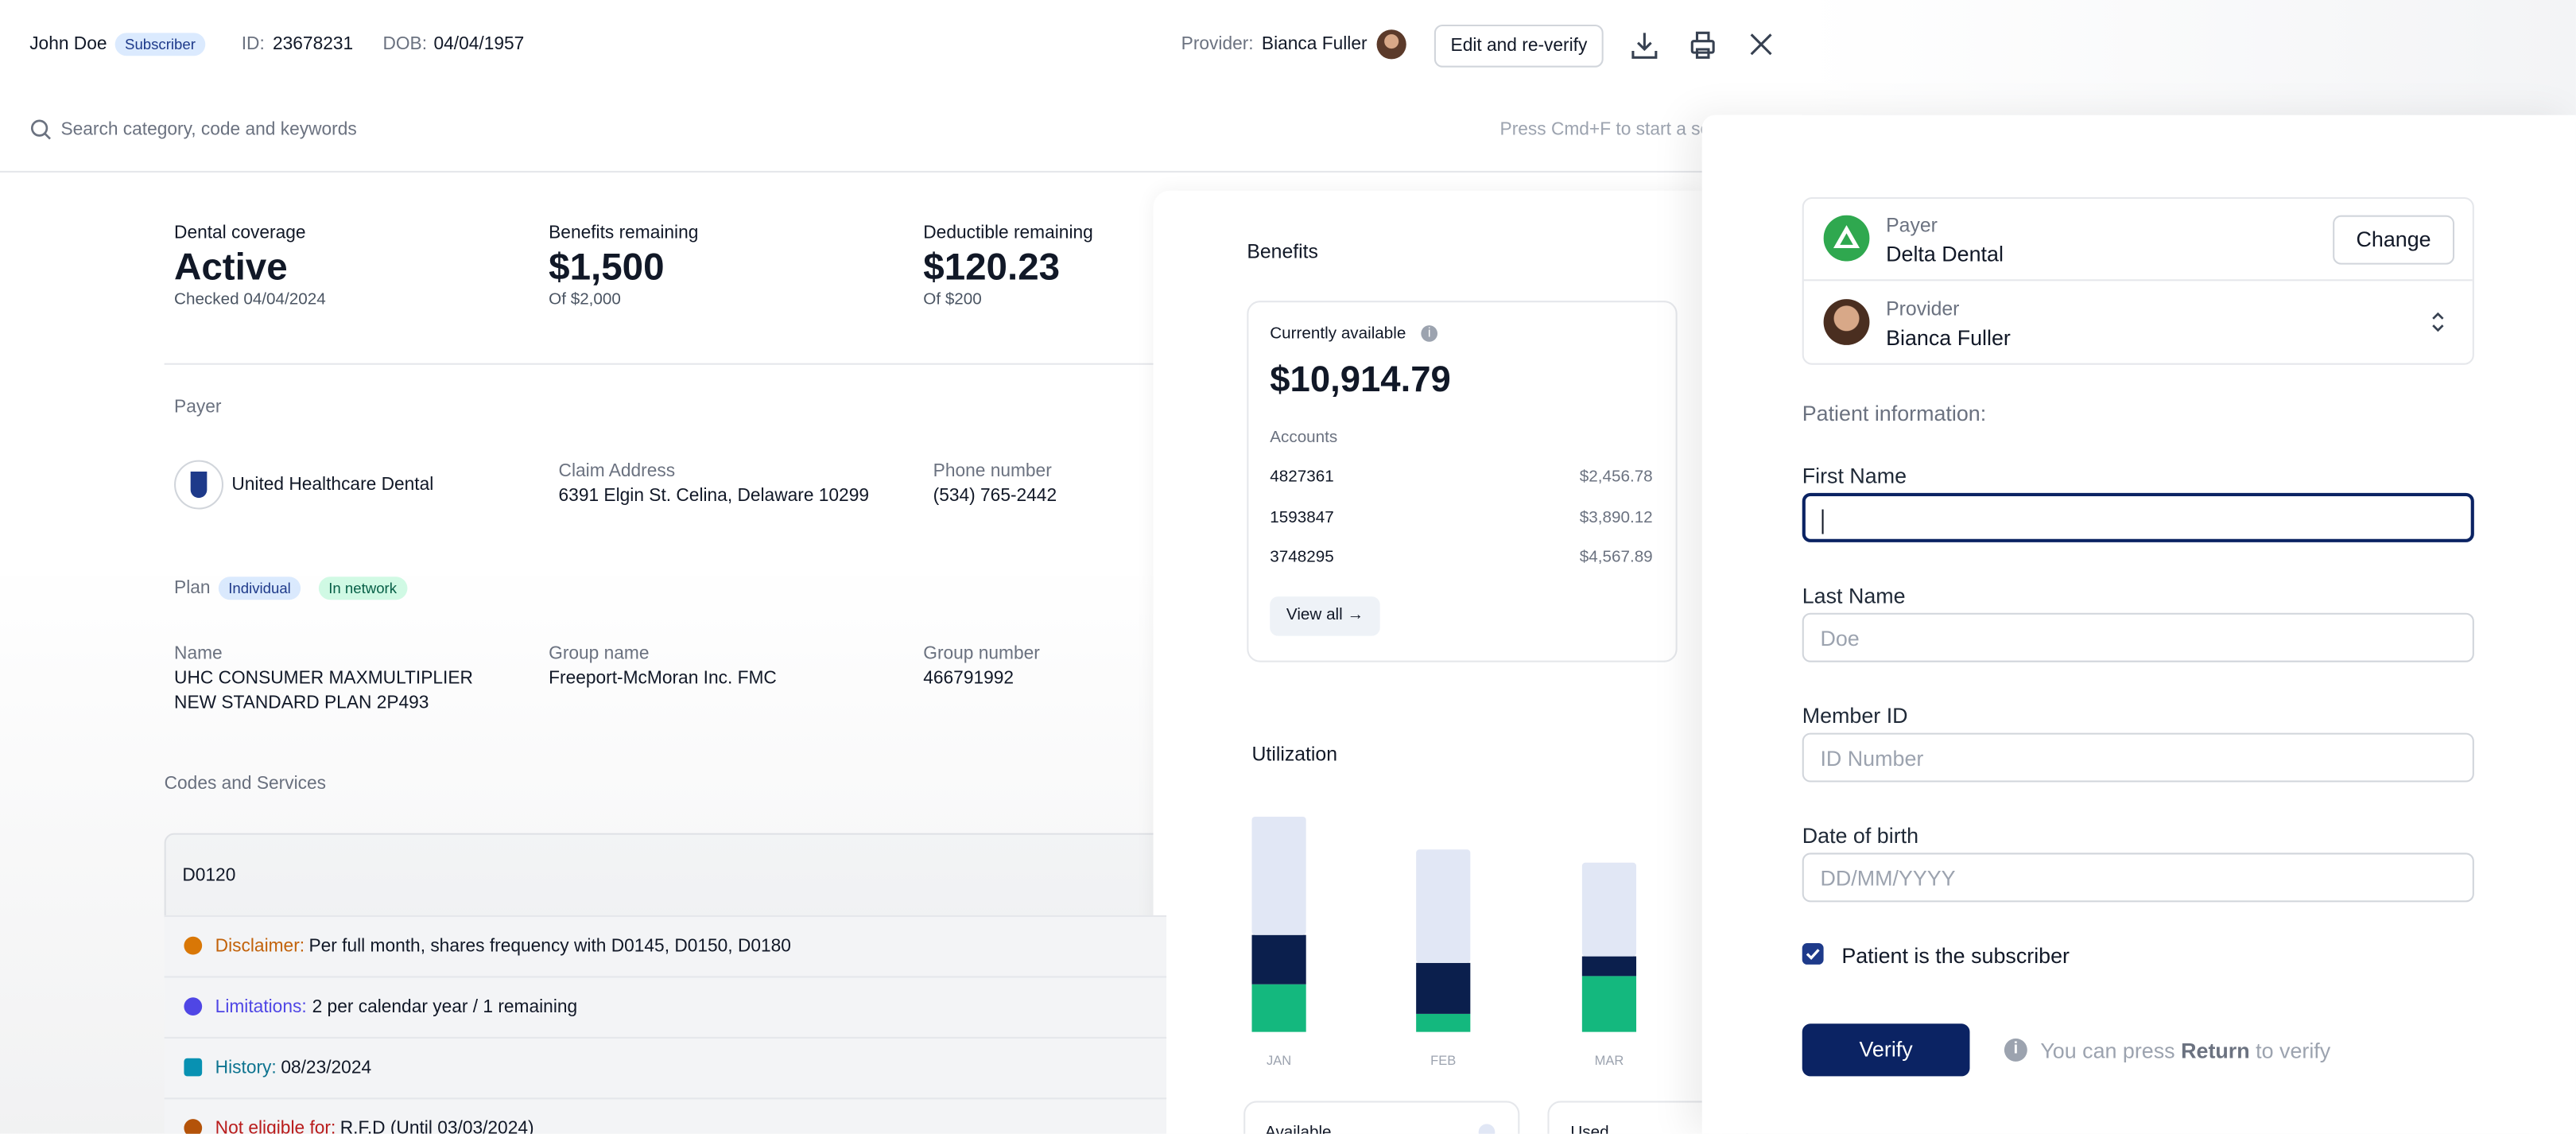 The width and height of the screenshot is (2576, 1134). I want to click on summary-label: Dental coverage, so click(240, 233).